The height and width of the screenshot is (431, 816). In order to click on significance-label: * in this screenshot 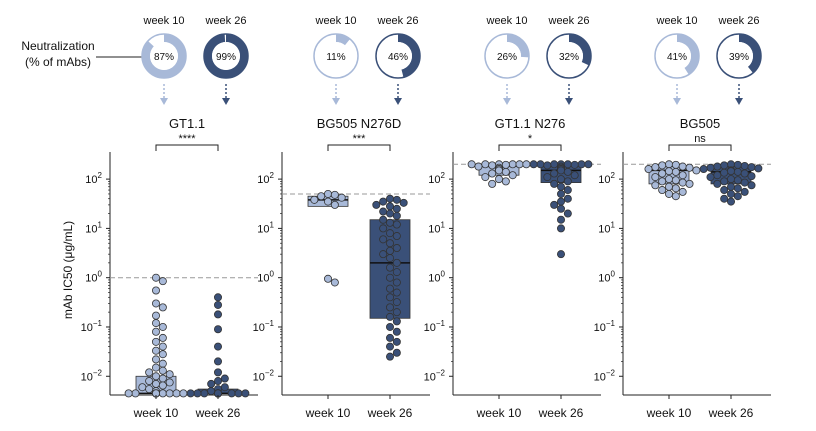, I will do `click(530, 139)`.